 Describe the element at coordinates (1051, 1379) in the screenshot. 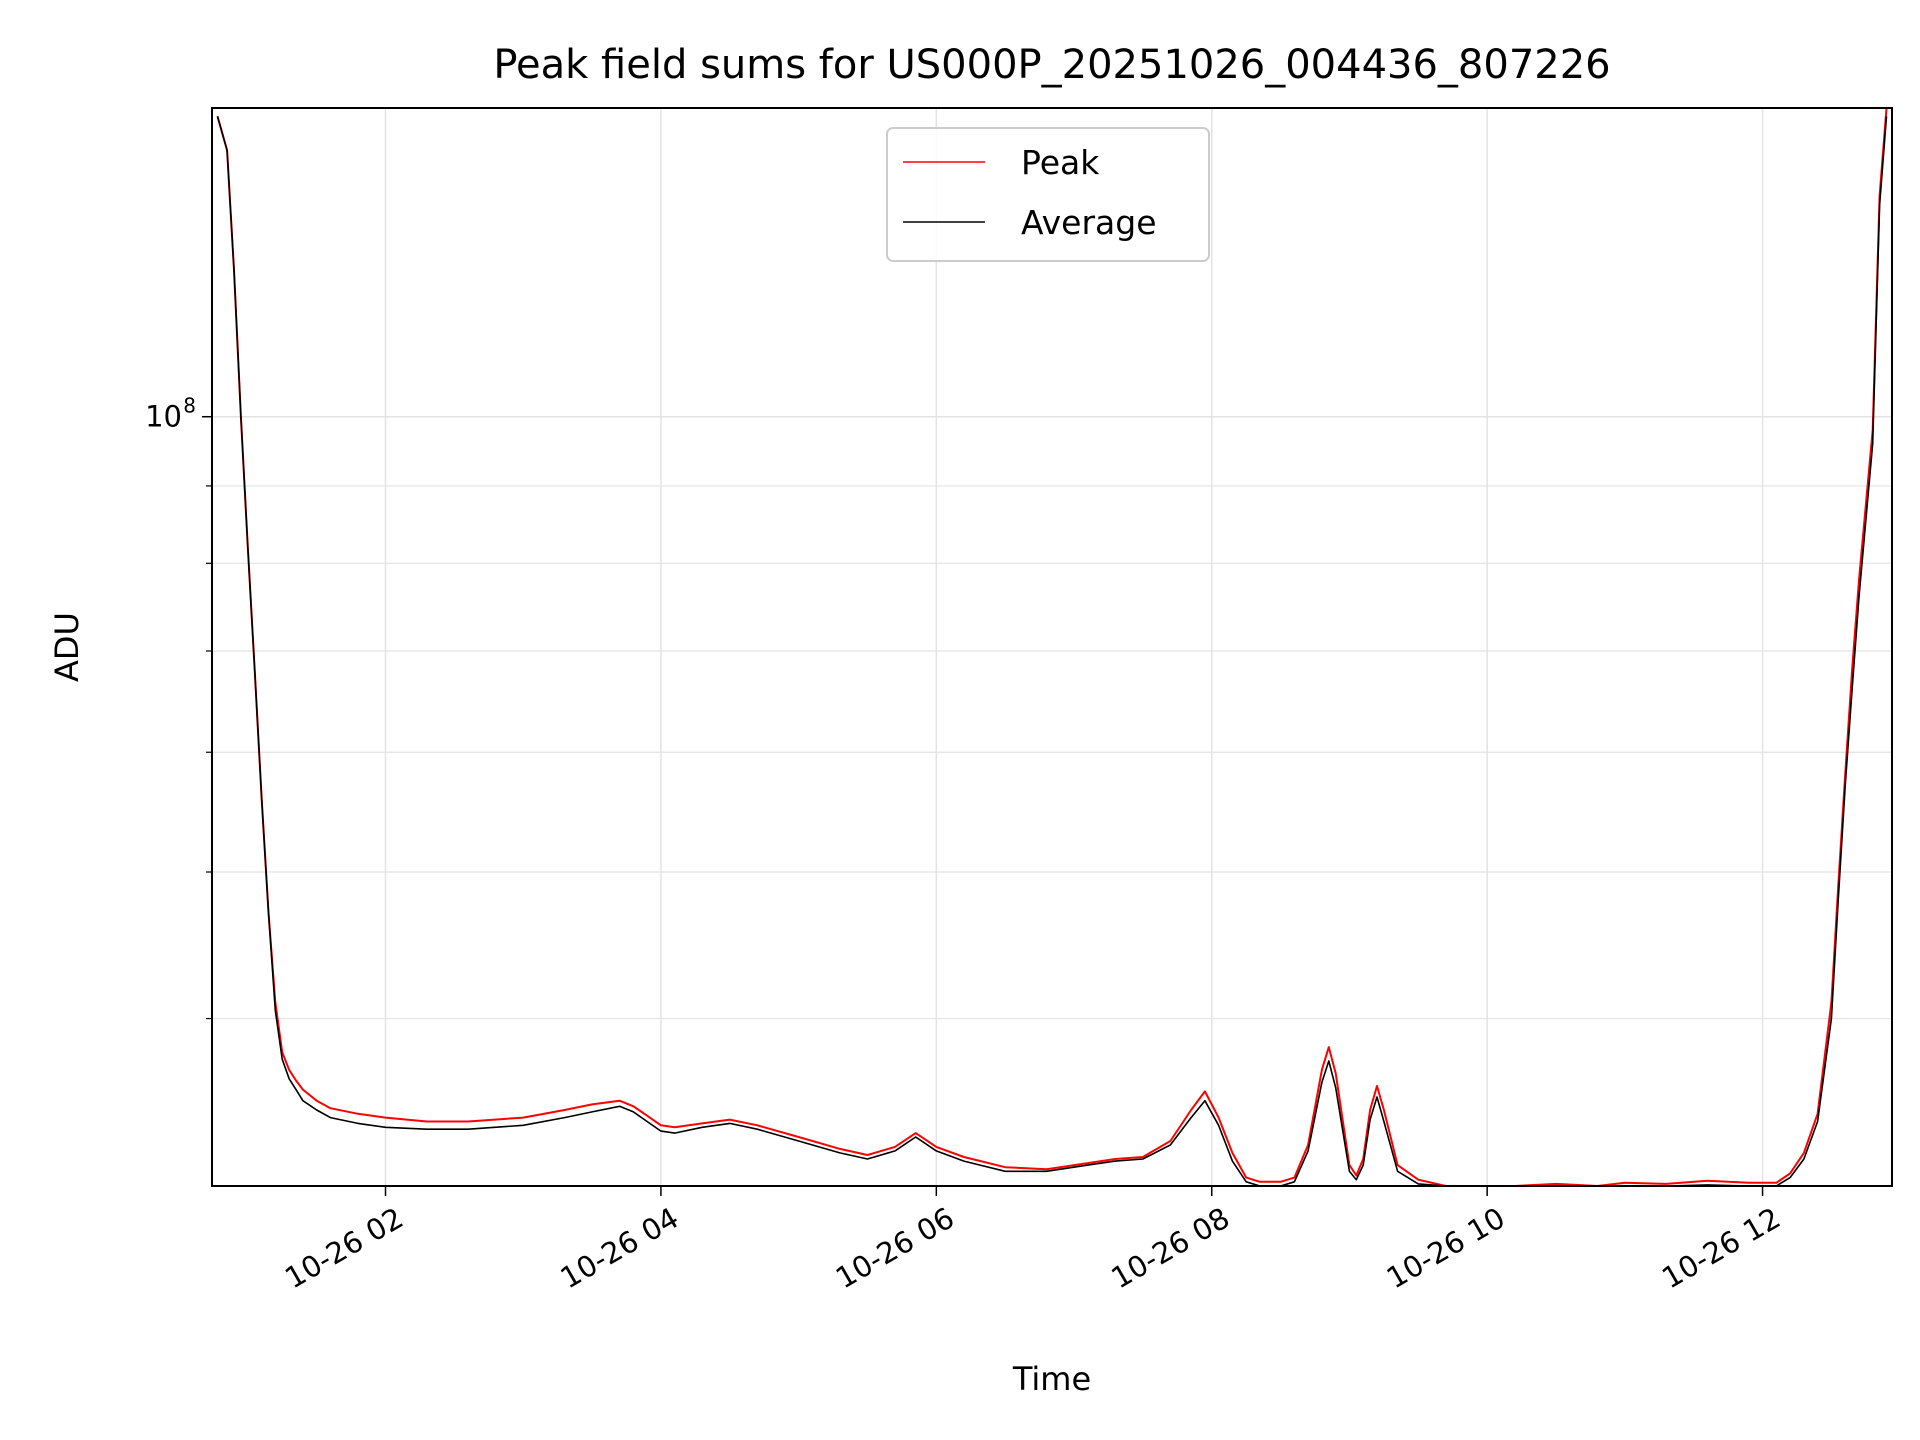

I see `x-axis-title: Time` at that location.